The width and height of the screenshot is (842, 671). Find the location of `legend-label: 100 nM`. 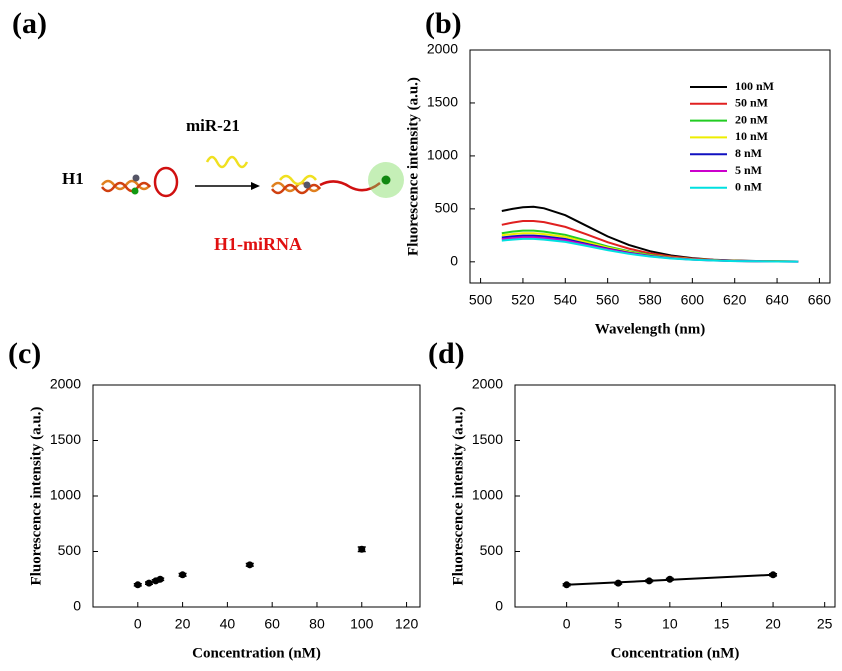

legend-label: 100 nM is located at coordinates (754, 86).